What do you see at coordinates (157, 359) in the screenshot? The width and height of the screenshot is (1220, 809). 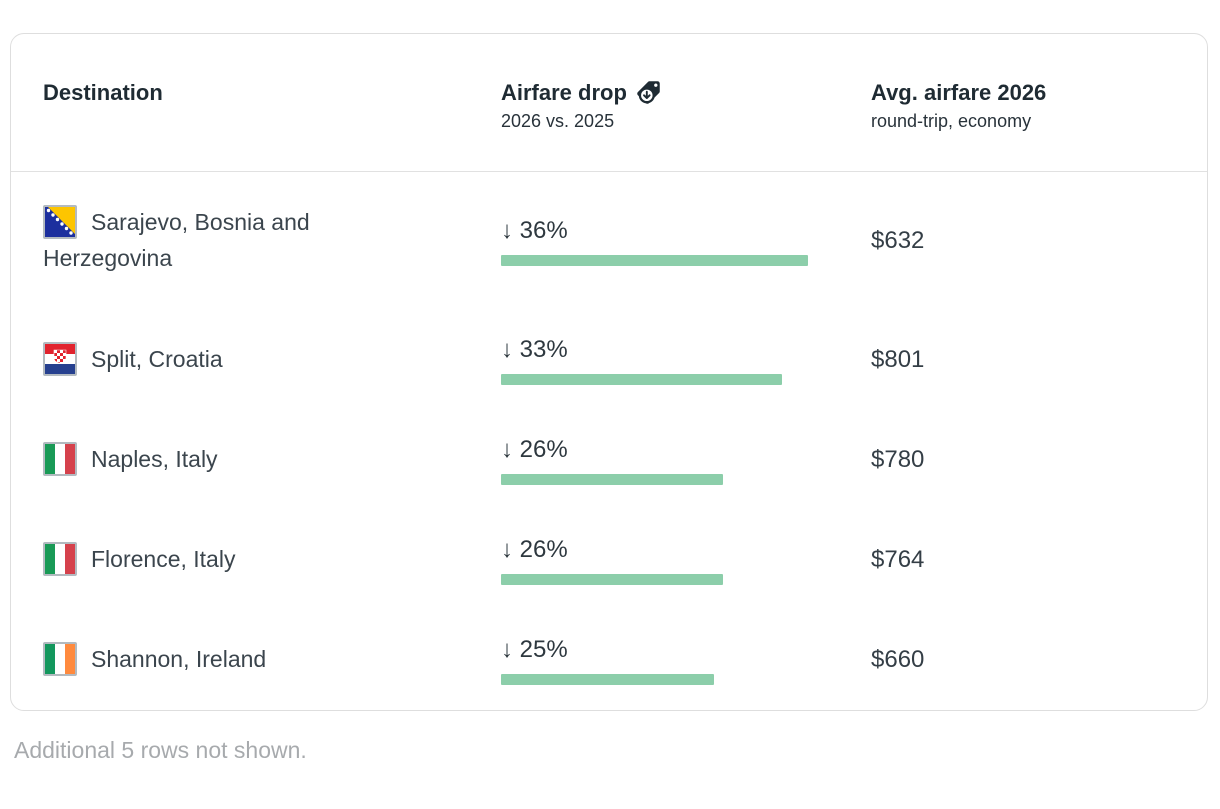 I see `destination-label: Split, Croatia` at bounding box center [157, 359].